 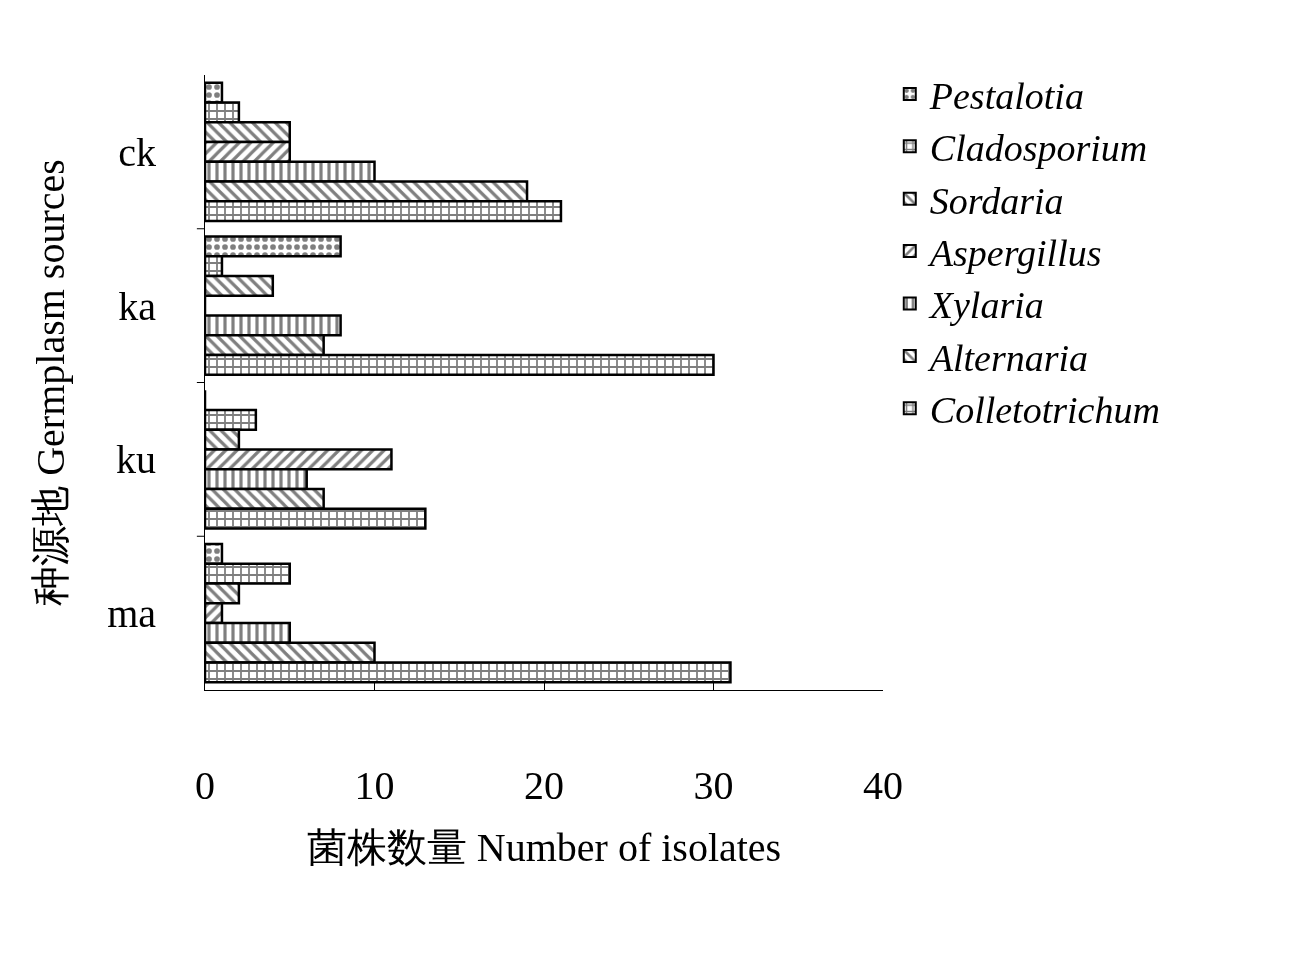 What do you see at coordinates (50, 382) in the screenshot?
I see `y-axis-title: 种源地 Germplasm sources` at bounding box center [50, 382].